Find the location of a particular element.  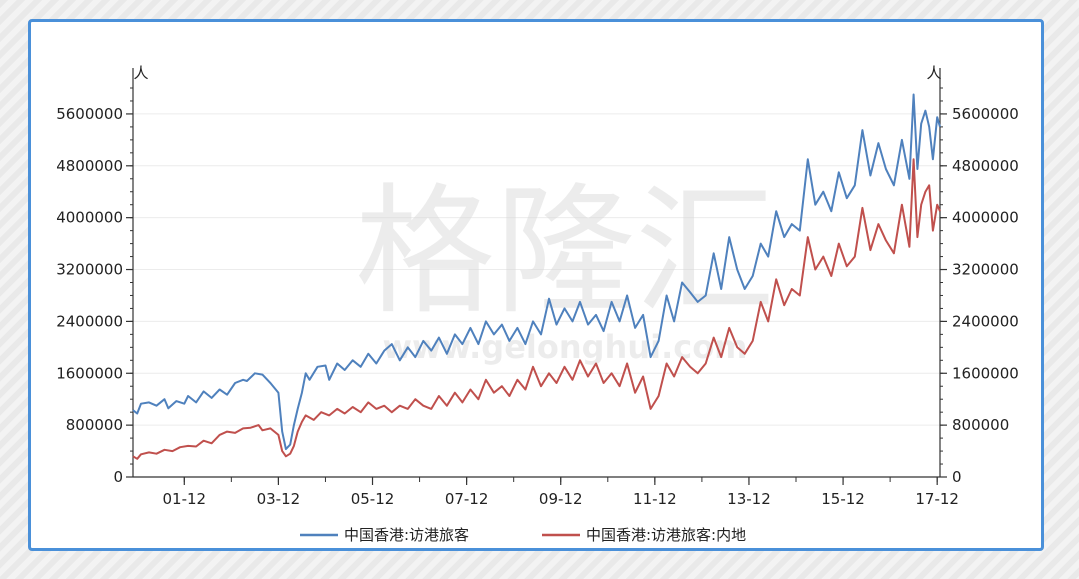

y-tick-label-left: 4800000 is located at coordinates (89, 166).